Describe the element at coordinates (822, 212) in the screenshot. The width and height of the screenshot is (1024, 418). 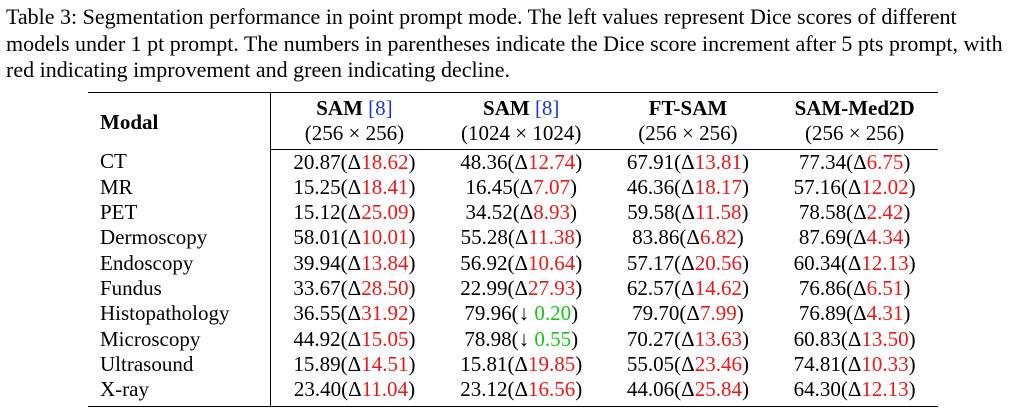
I see `dice-score: 78.58` at that location.